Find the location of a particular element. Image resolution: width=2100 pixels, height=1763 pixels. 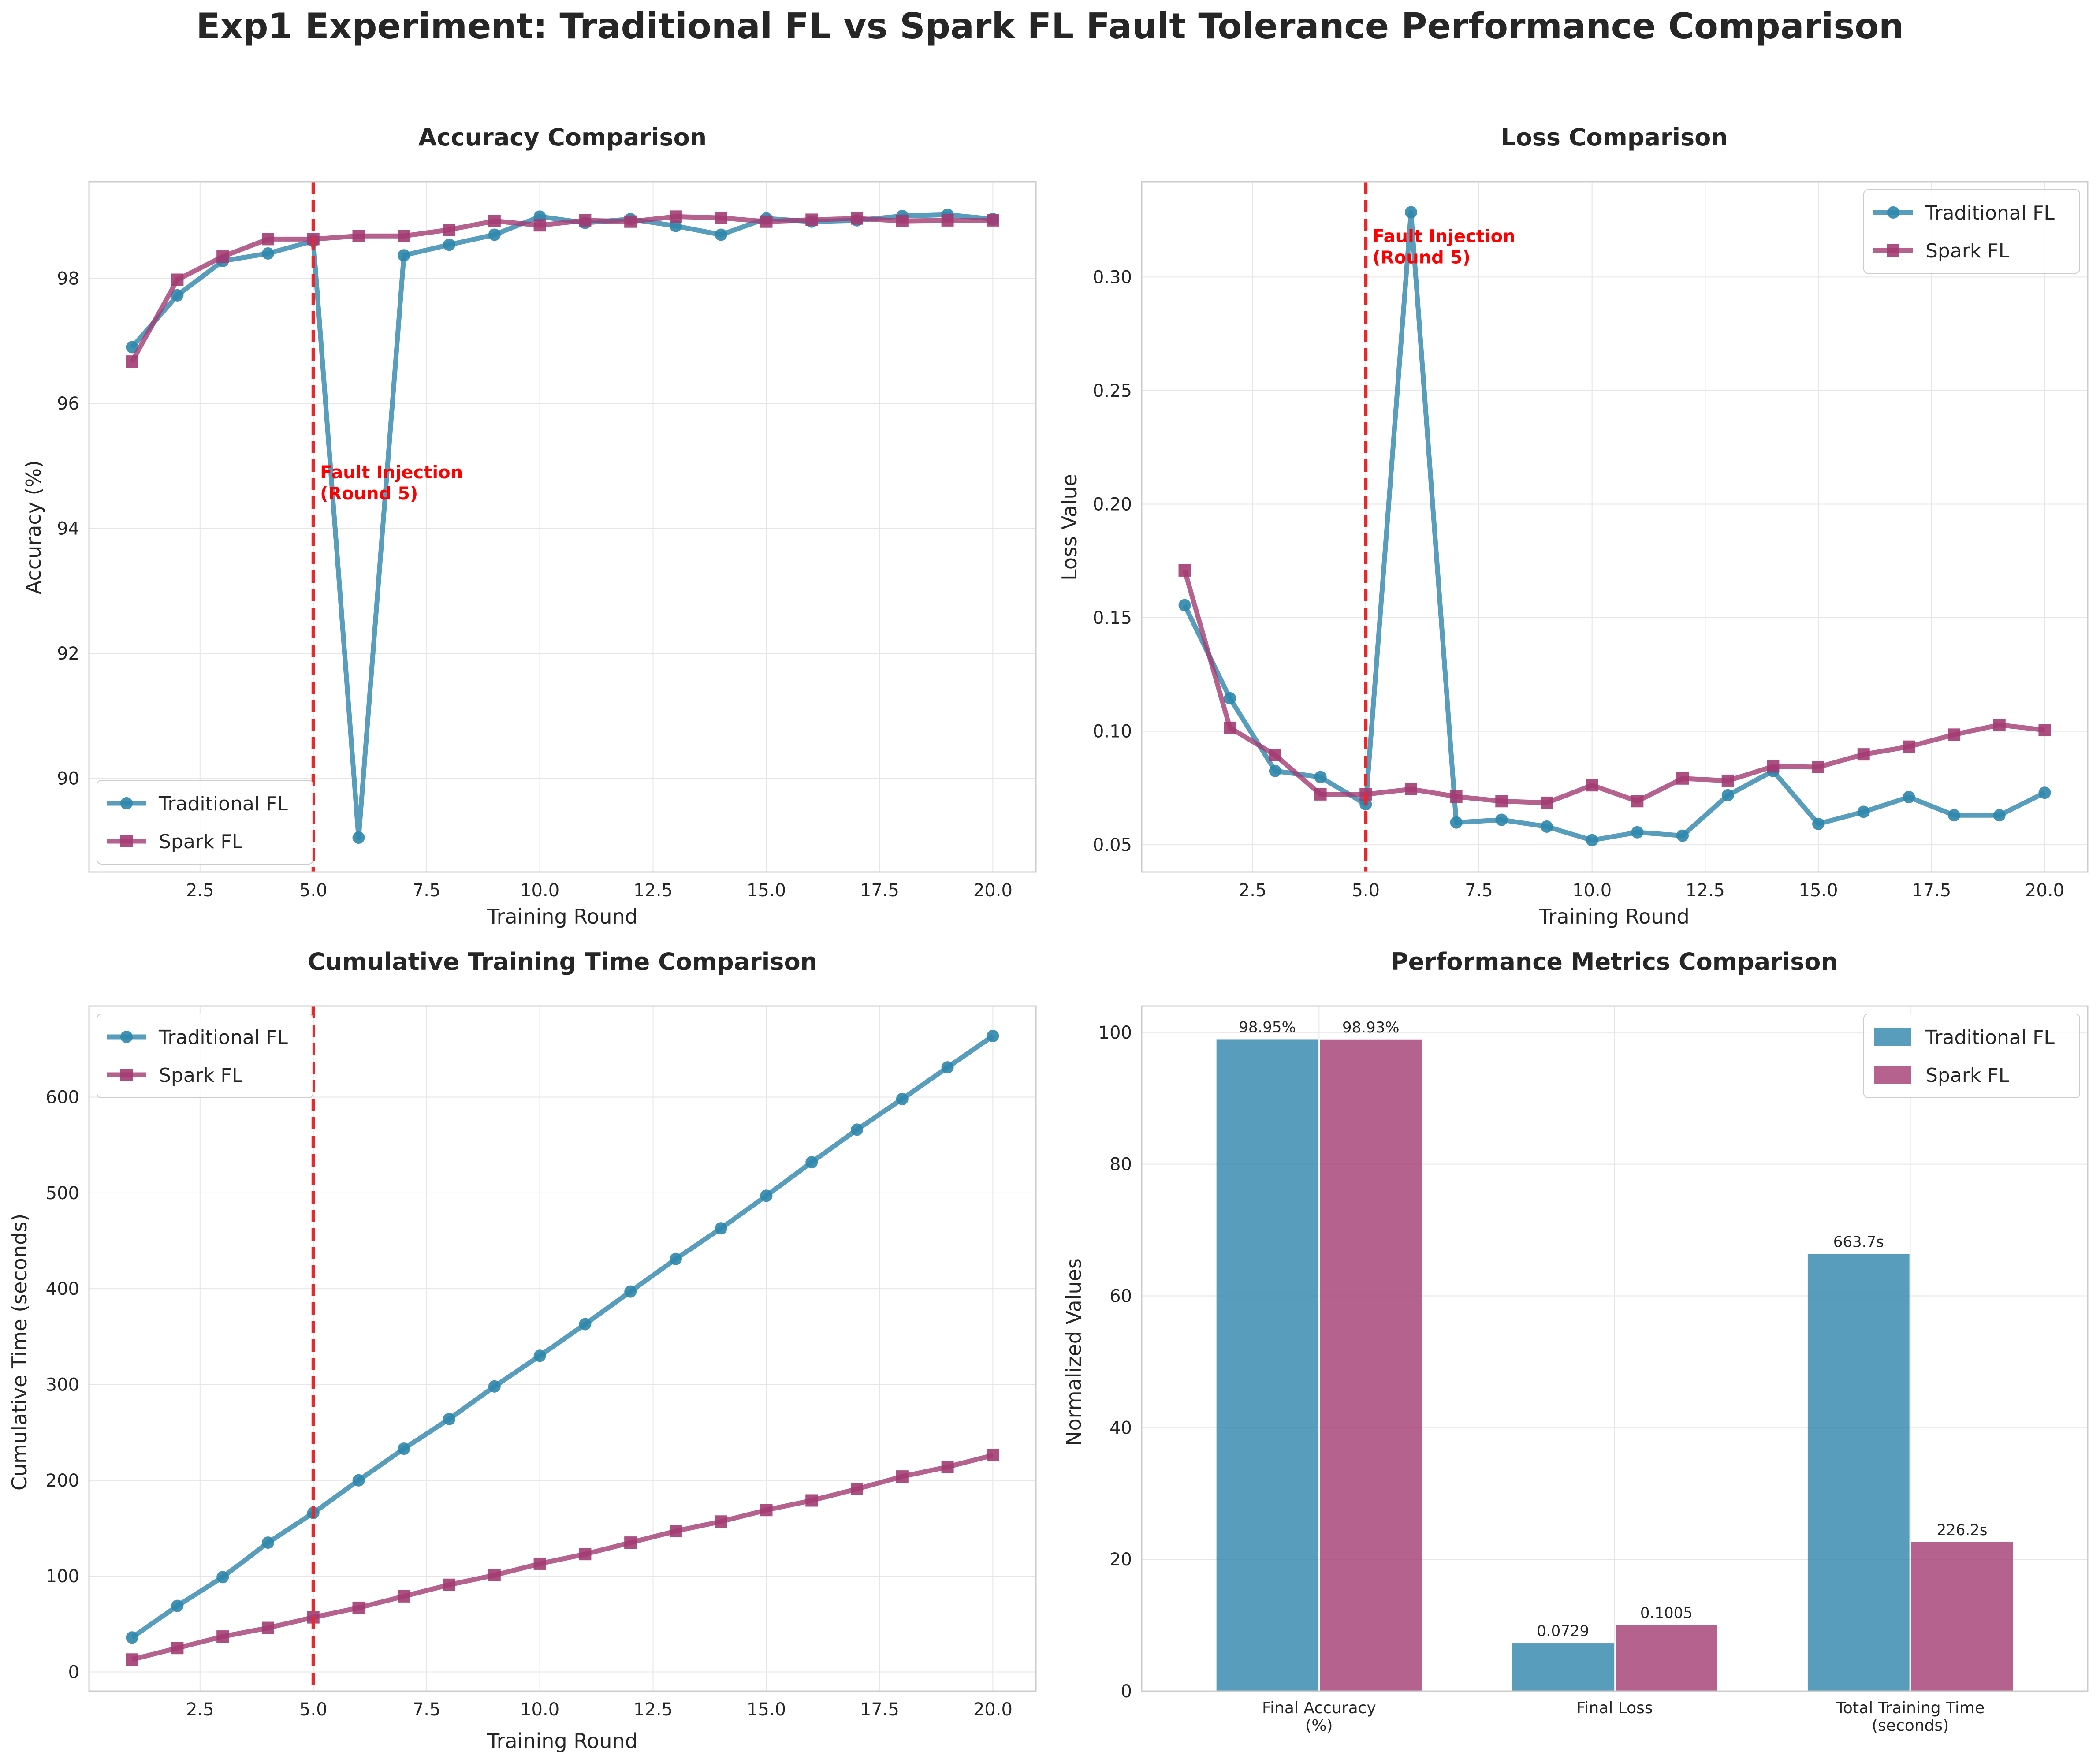

x-tick-label: 15.0 is located at coordinates (766, 890).